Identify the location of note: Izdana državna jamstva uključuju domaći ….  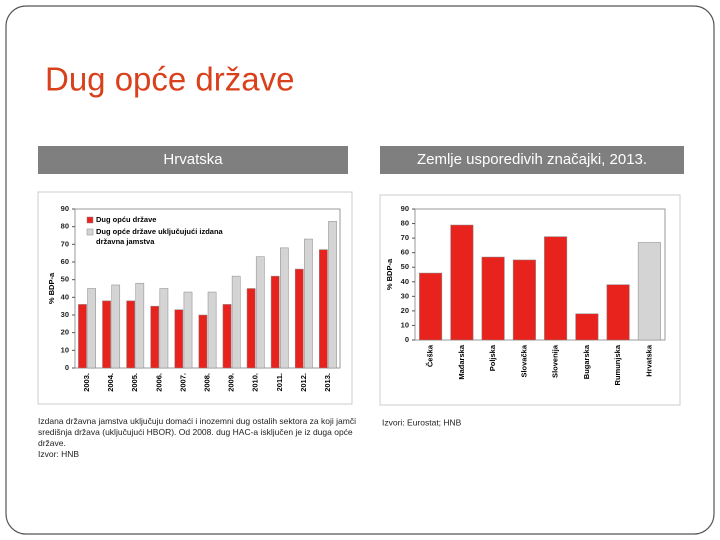
(197, 432).